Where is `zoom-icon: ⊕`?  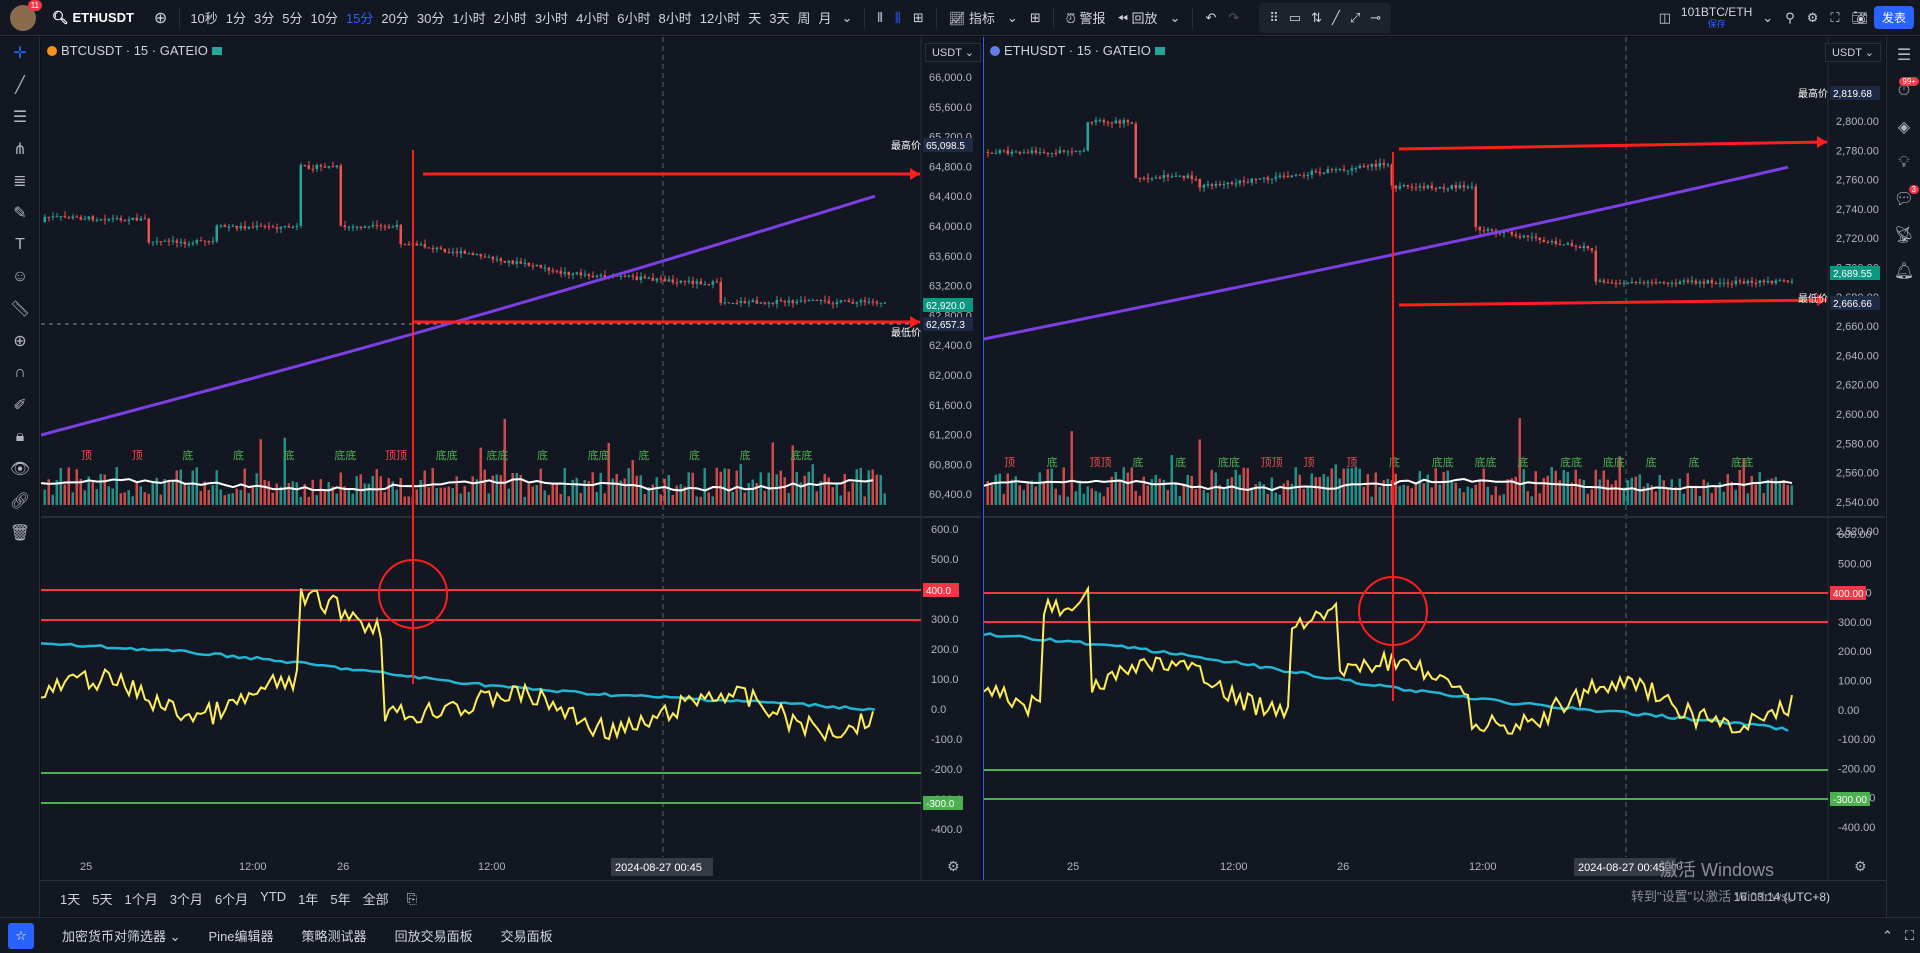
zoom-icon: ⊕ is located at coordinates (20, 341).